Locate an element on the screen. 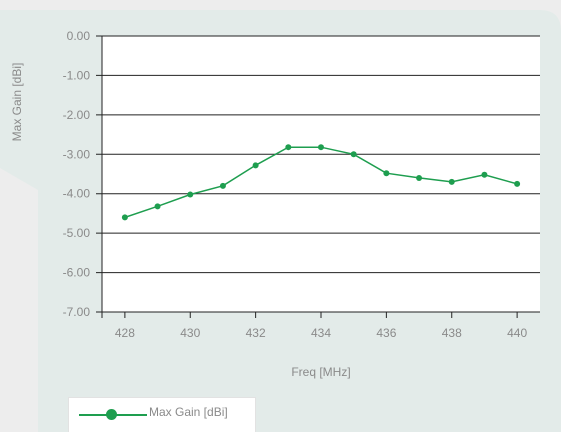 The height and width of the screenshot is (432, 561). x-tick-label: 430 is located at coordinates (190, 333).